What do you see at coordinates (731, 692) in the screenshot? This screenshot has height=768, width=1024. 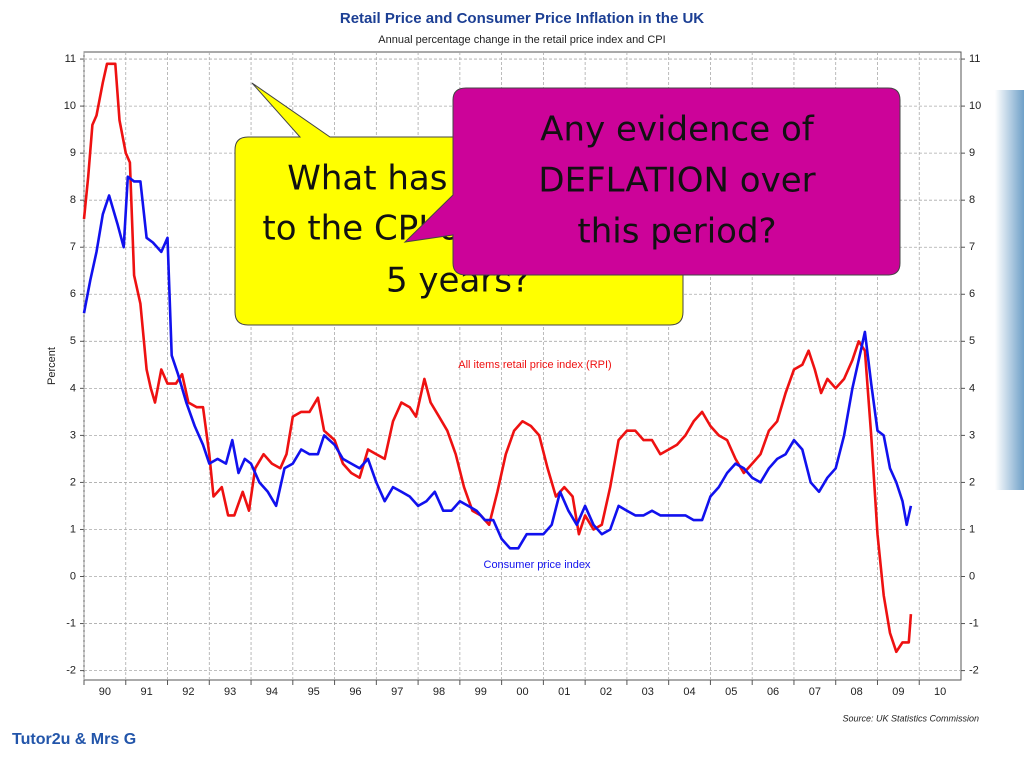 I see `x-tick-label: 05` at bounding box center [731, 692].